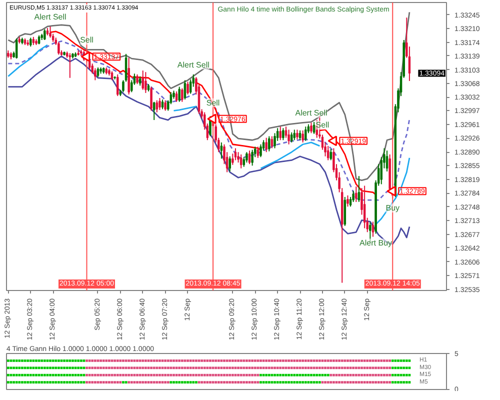  I want to click on annotation: Alert Buy, so click(376, 243).